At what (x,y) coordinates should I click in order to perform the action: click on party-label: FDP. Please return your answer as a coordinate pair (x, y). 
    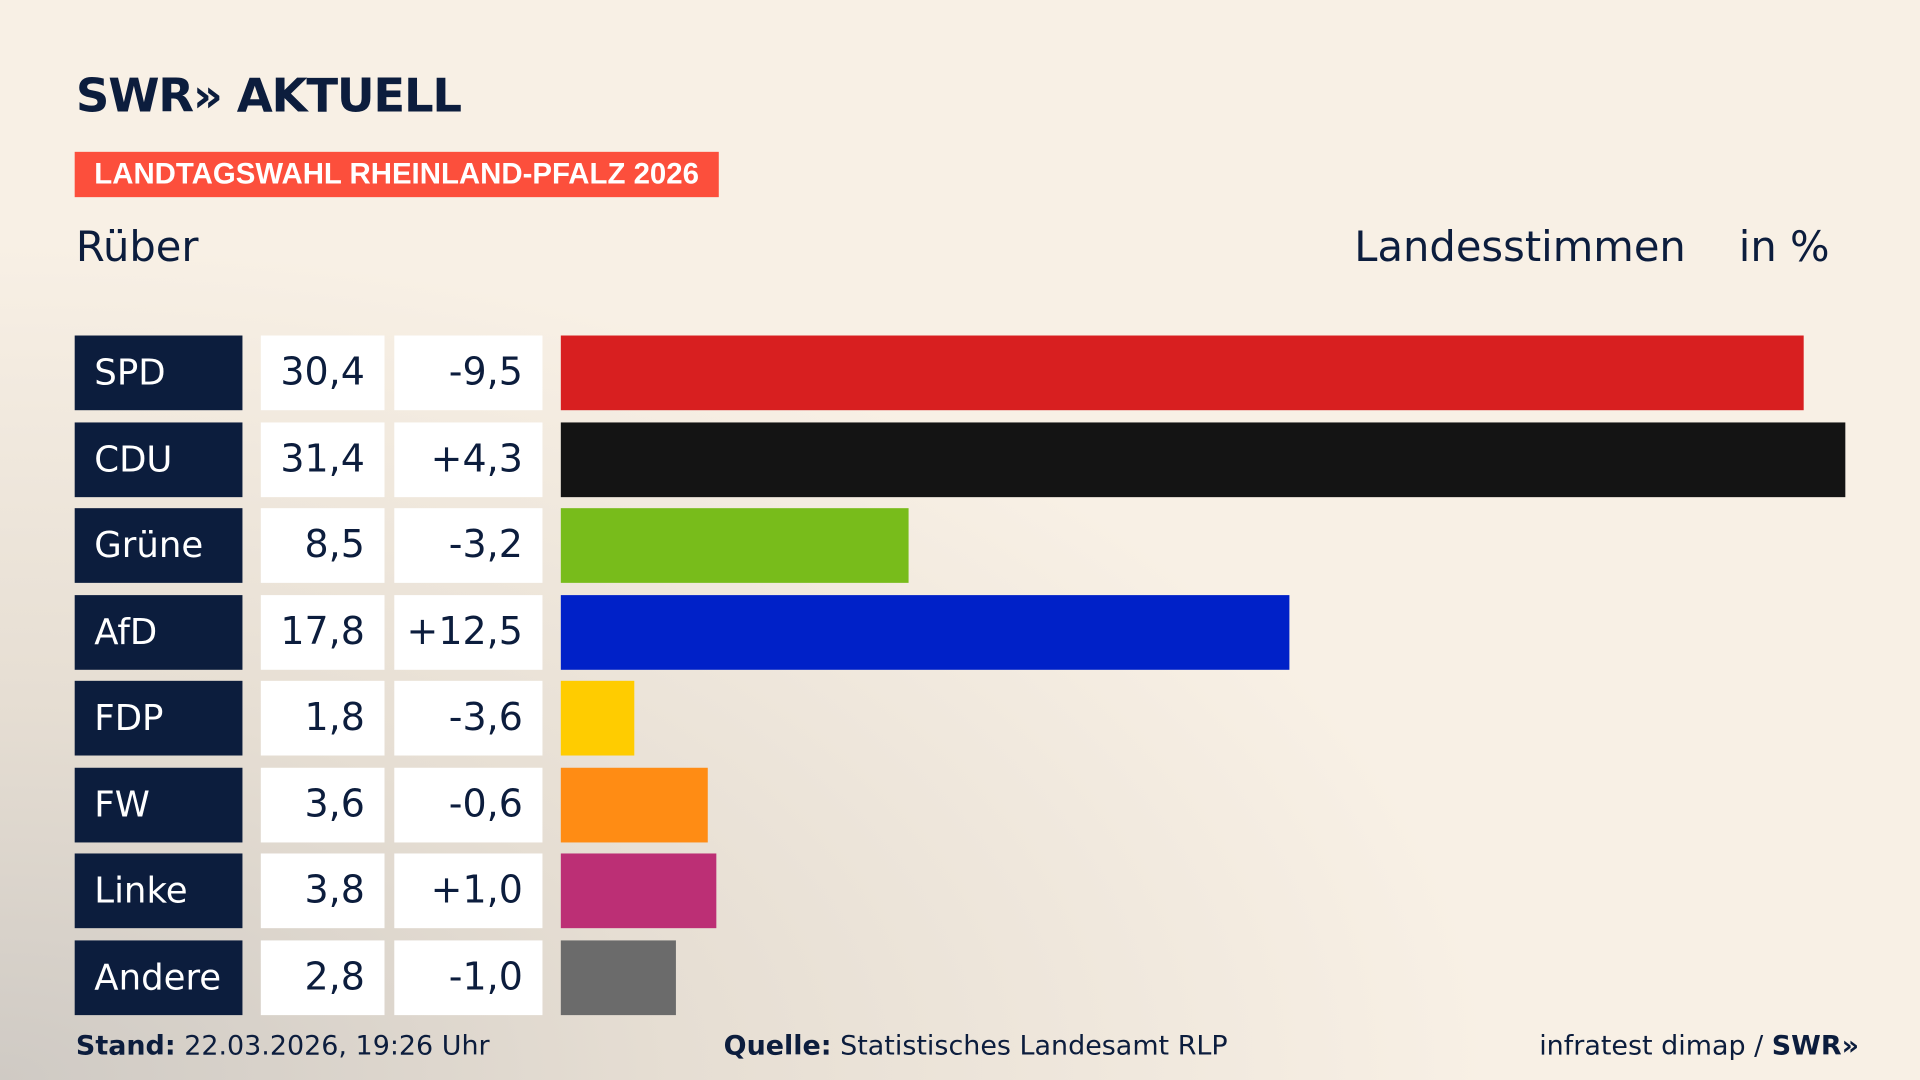
    Looking at the image, I should click on (158, 718).